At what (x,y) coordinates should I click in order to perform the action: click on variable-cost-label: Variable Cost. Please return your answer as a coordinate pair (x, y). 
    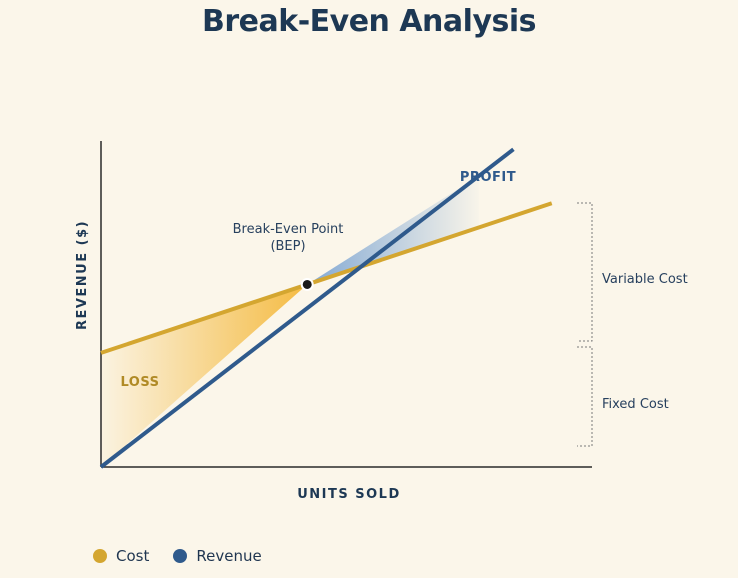
    Looking at the image, I should click on (645, 279).